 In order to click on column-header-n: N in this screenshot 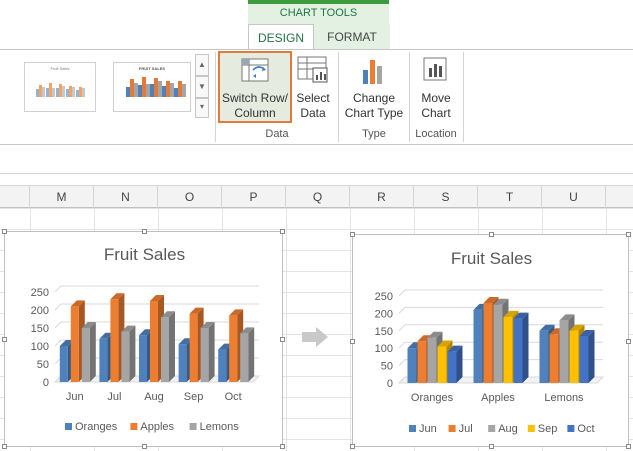, I will do `click(126, 197)`.